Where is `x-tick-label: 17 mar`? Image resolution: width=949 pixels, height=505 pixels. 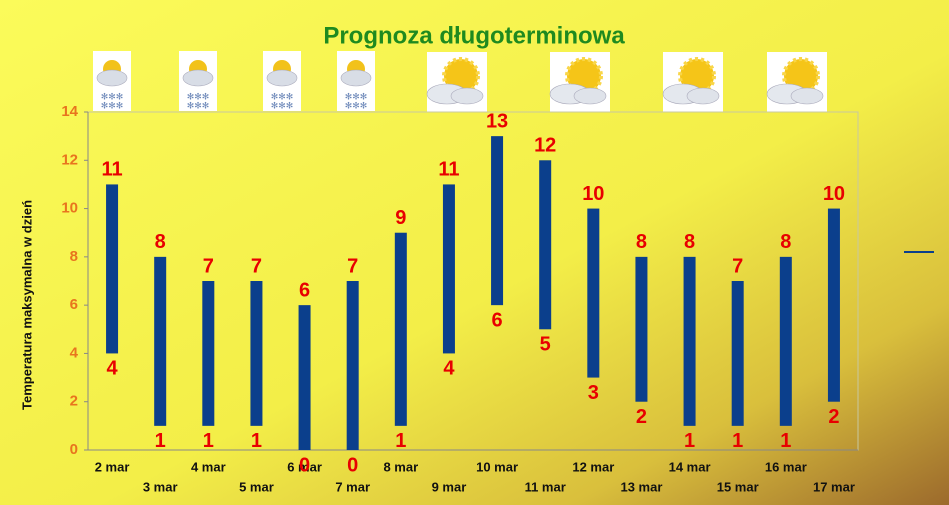
x-tick-label: 17 mar is located at coordinates (834, 486).